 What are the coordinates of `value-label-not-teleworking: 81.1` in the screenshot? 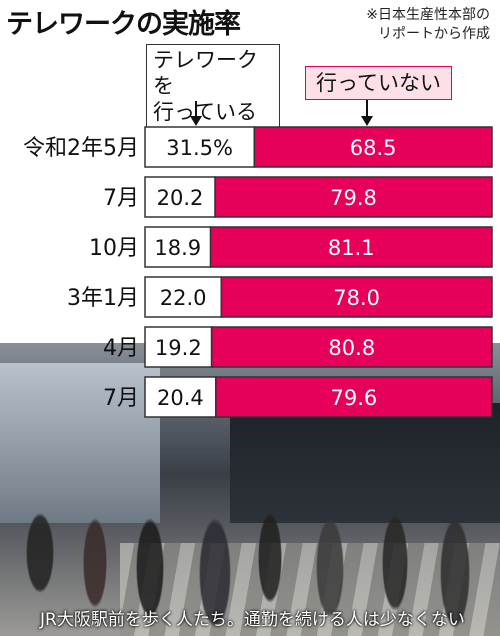 It's located at (351, 248).